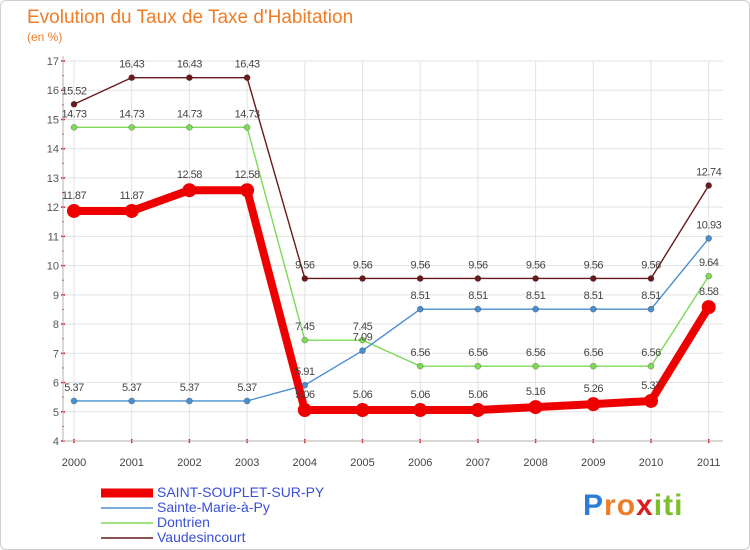 The height and width of the screenshot is (550, 750). I want to click on legend-item-sainte-marie: Sainte-Marie-à-Py, so click(212, 507).